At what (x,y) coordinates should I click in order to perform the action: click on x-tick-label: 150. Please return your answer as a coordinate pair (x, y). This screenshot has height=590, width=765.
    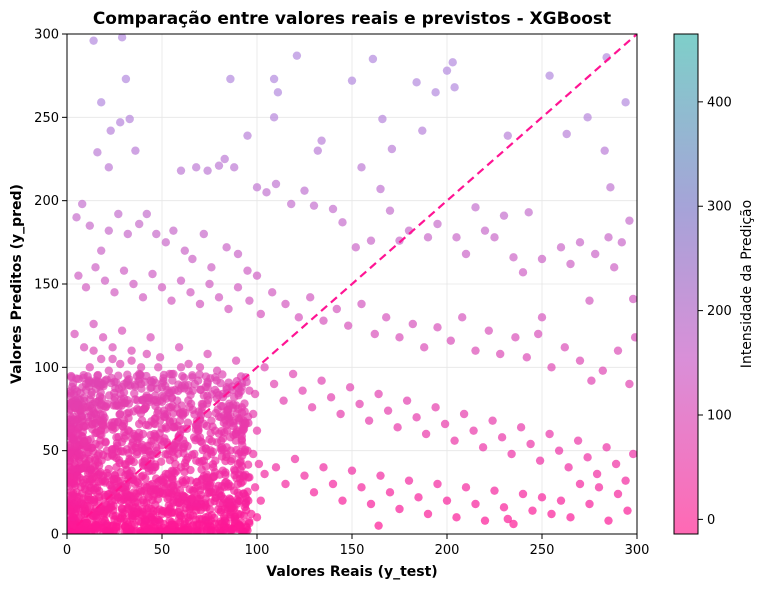
    Looking at the image, I should click on (352, 550).